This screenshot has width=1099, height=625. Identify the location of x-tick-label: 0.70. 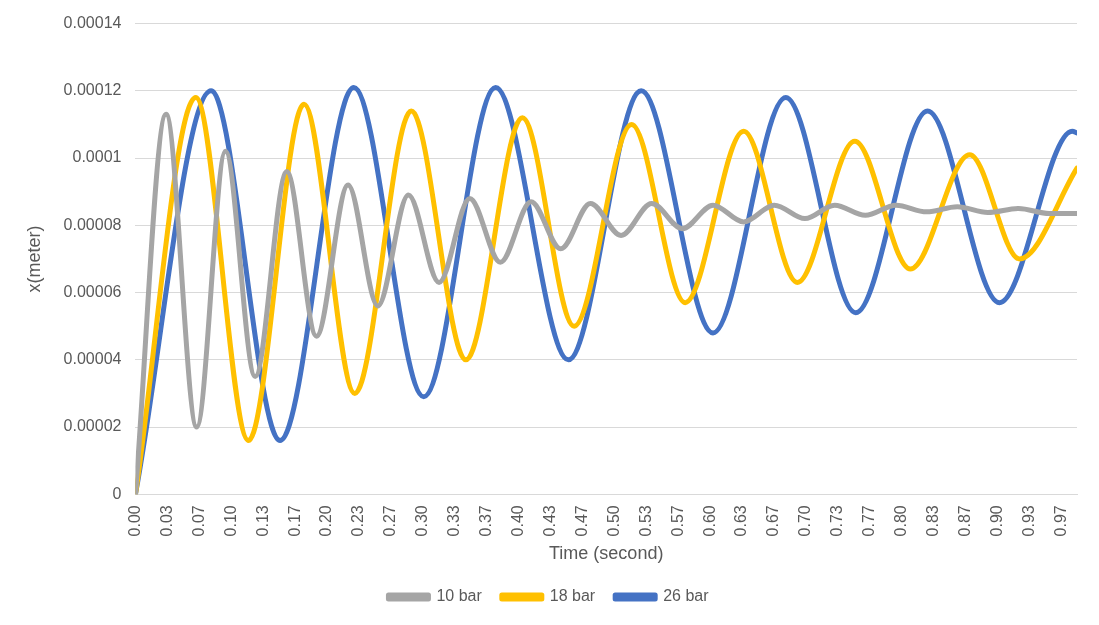
(805, 521).